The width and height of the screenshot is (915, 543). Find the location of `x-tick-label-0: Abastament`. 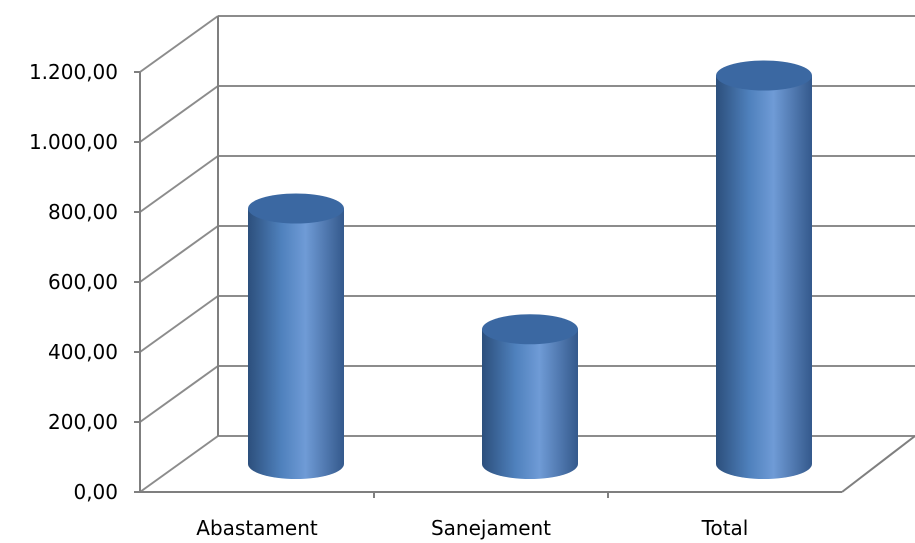

x-tick-label-0: Abastament is located at coordinates (257, 528).